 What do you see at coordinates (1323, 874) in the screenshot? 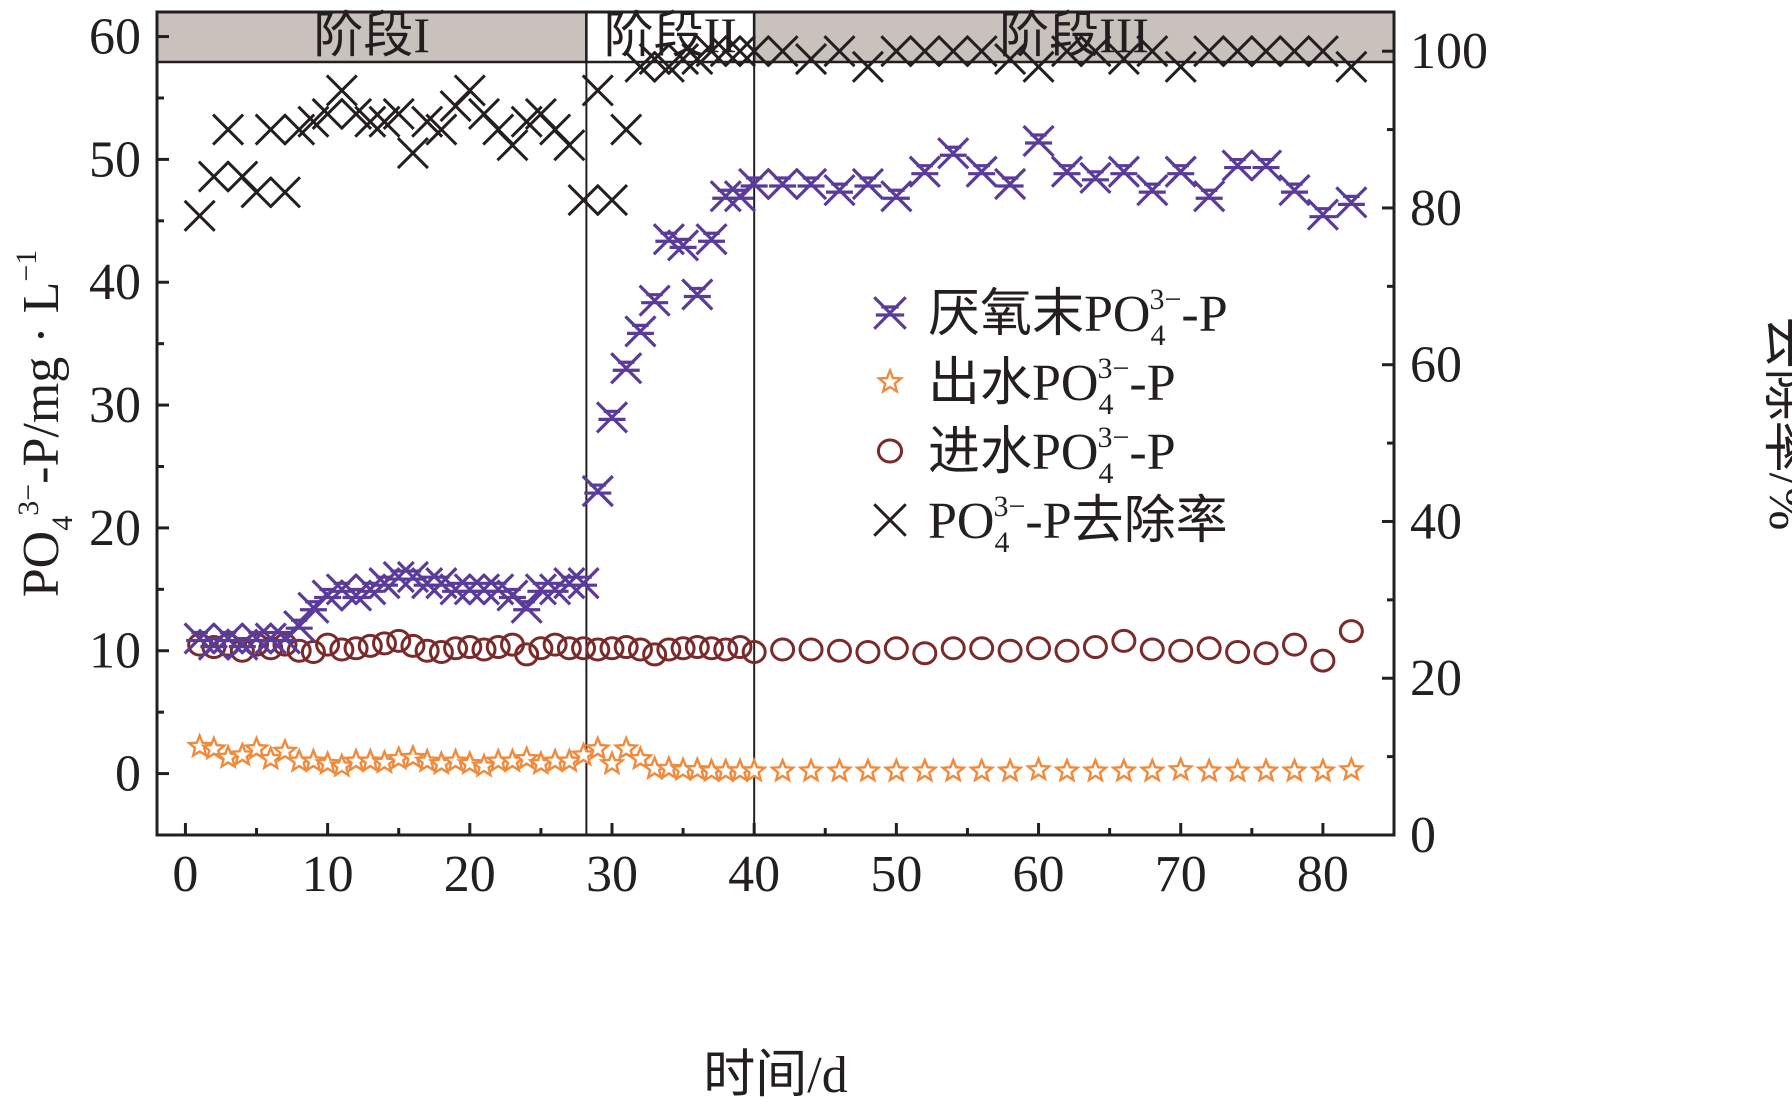
I see `x-tick-label: 80` at bounding box center [1323, 874].